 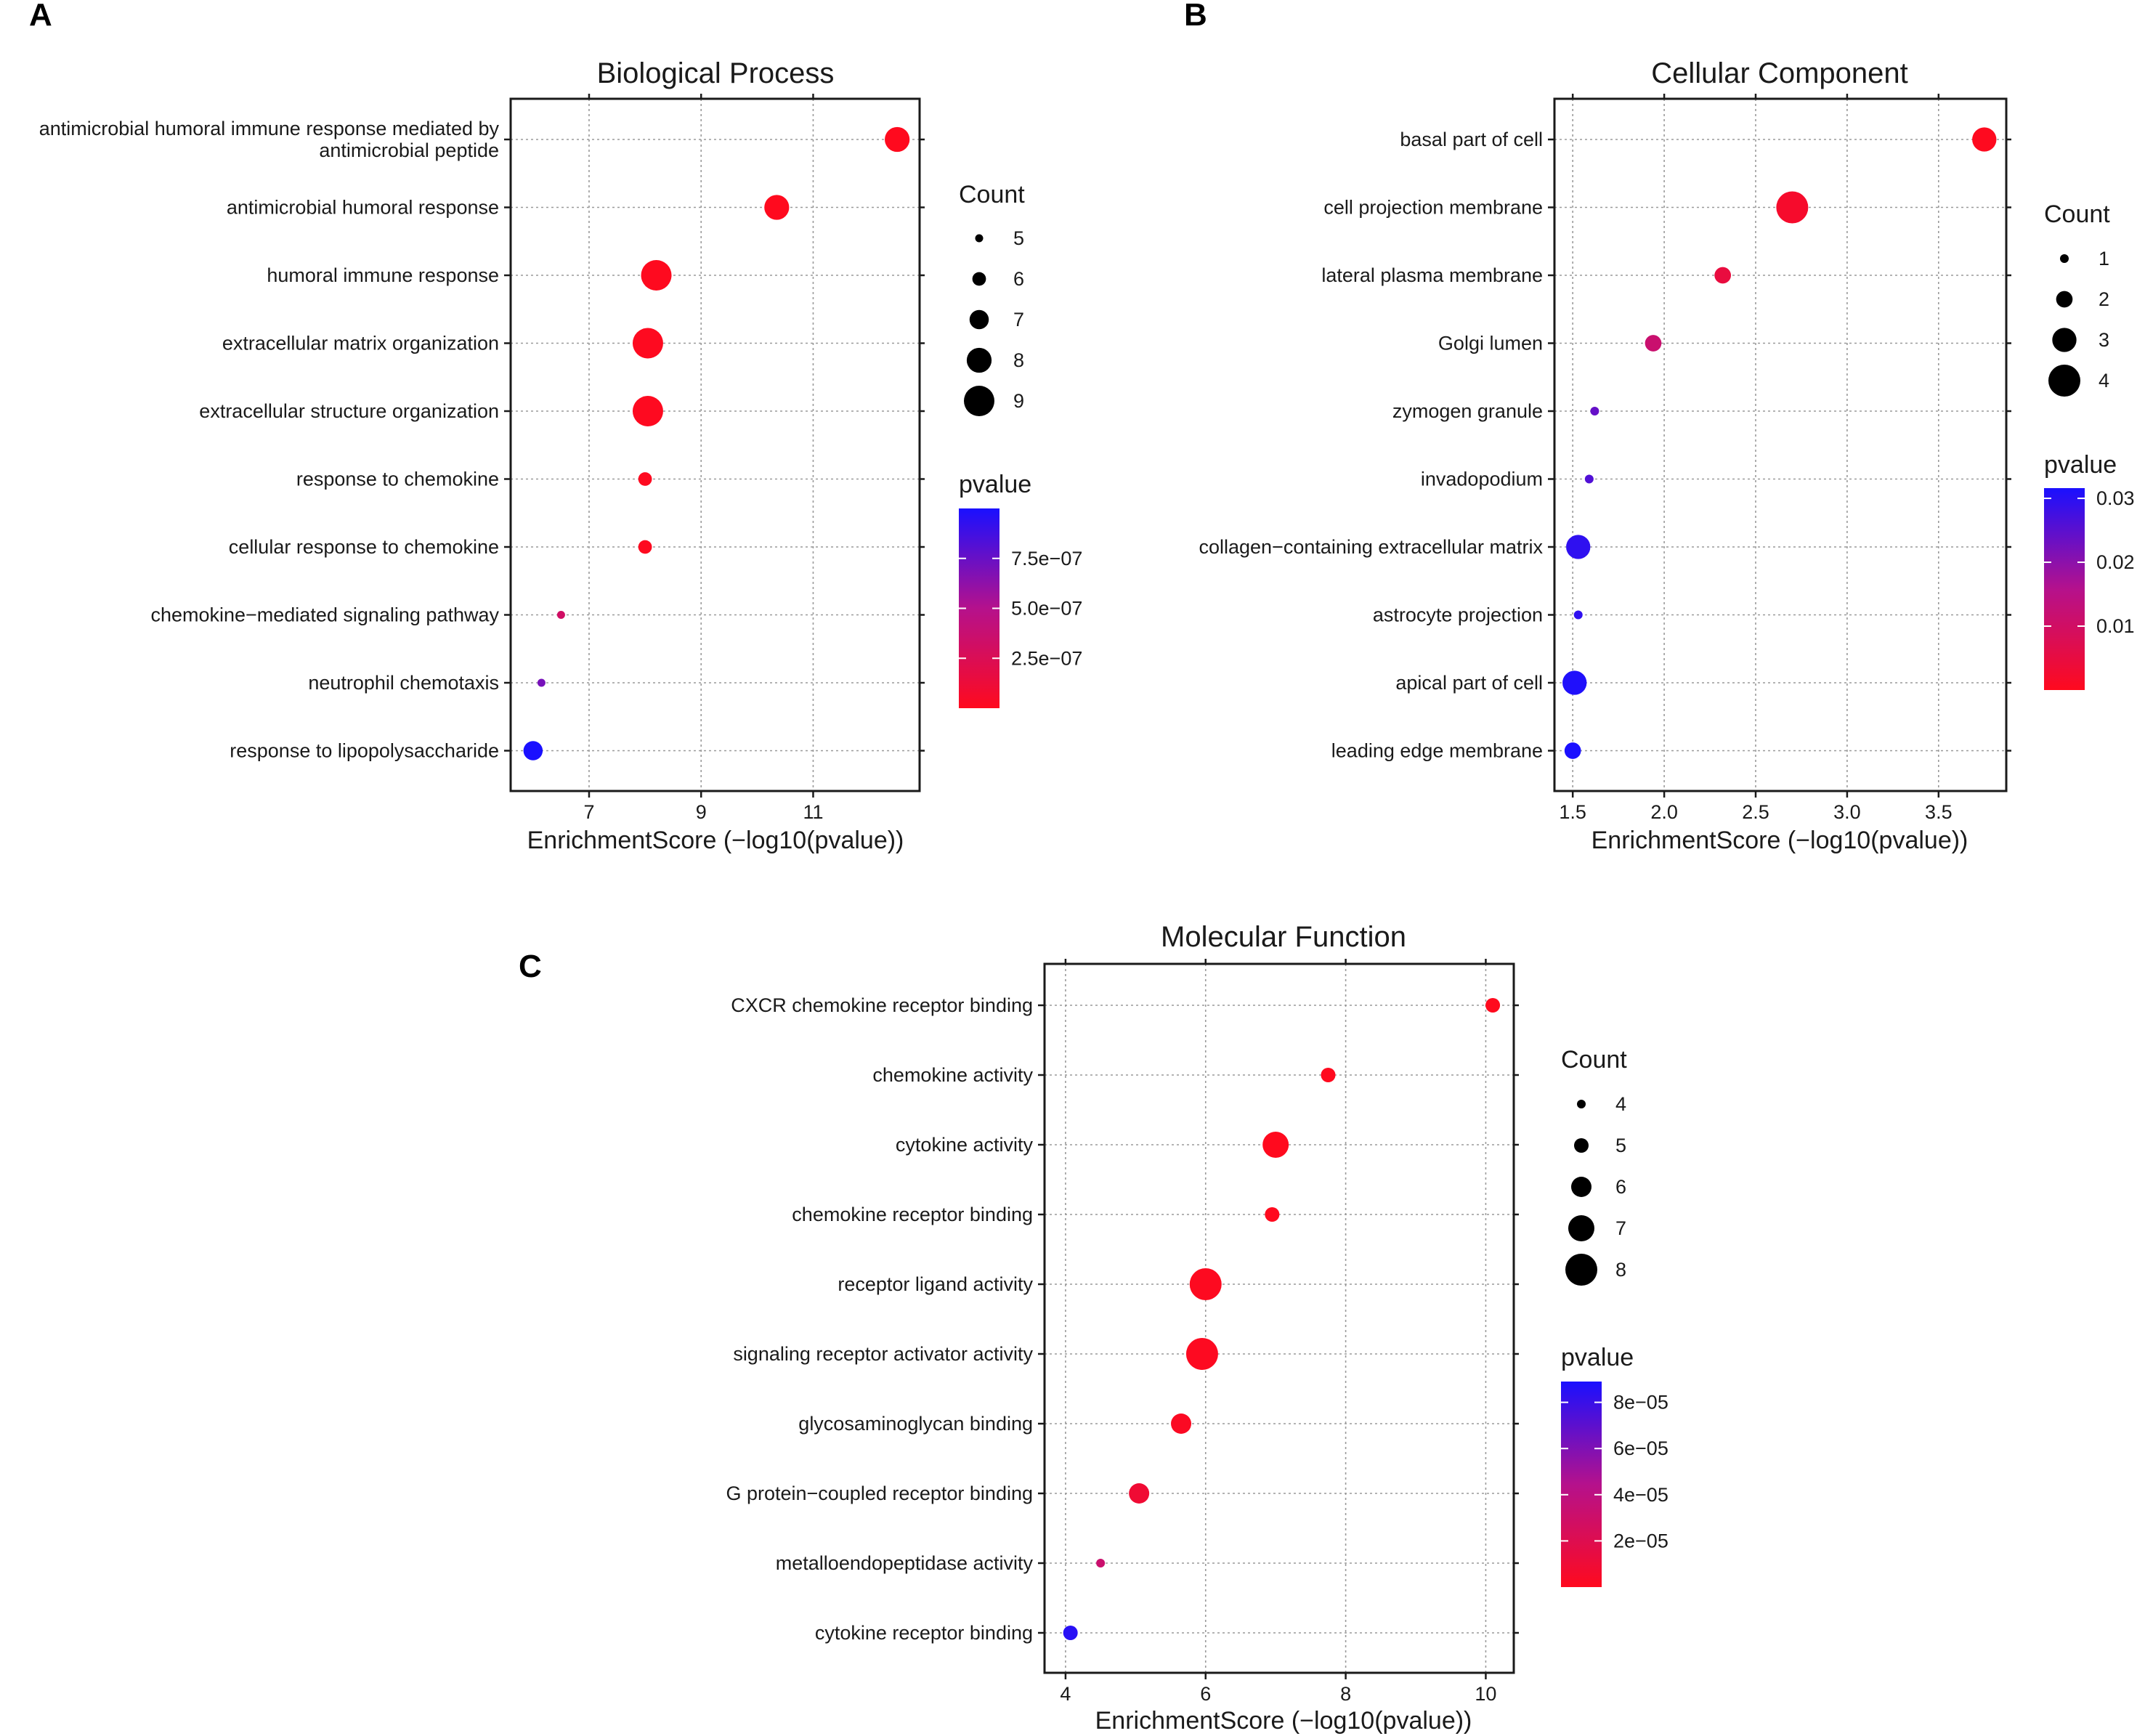 What do you see at coordinates (1641, 1448) in the screenshot?
I see `colorbar-tick-label: 6e−05` at bounding box center [1641, 1448].